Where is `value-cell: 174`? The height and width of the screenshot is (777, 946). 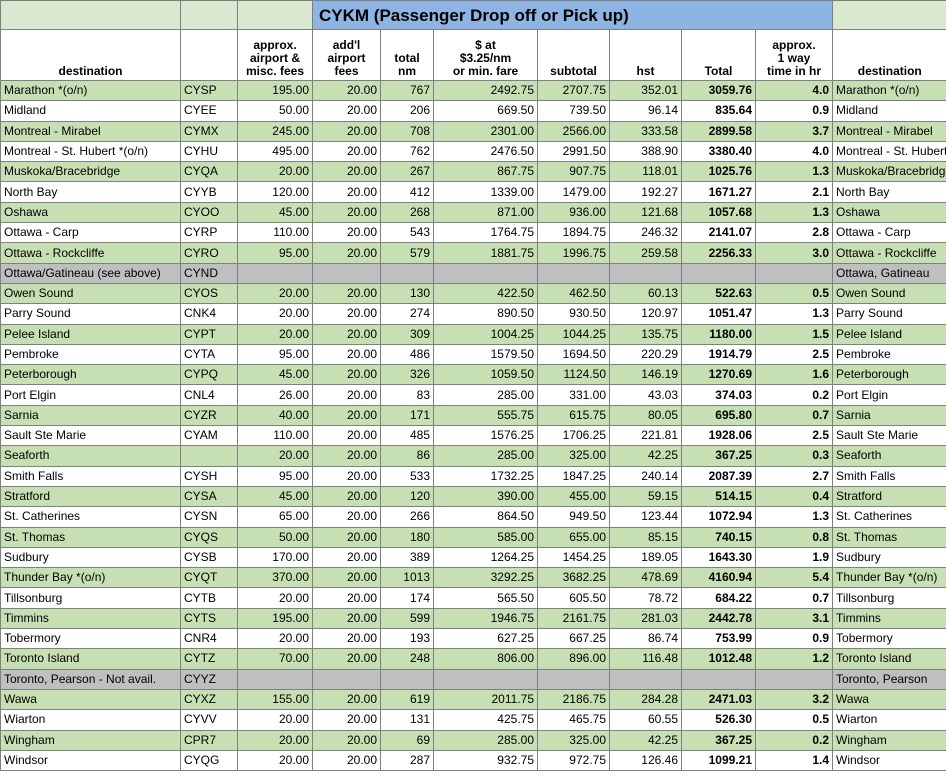
value-cell: 174 is located at coordinates (407, 598).